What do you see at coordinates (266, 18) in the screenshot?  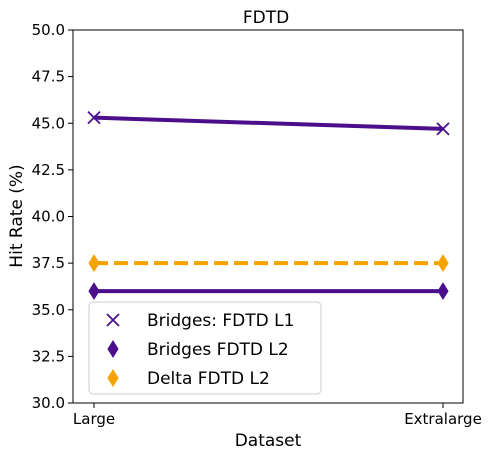 I see `chart-title: FDTD` at bounding box center [266, 18].